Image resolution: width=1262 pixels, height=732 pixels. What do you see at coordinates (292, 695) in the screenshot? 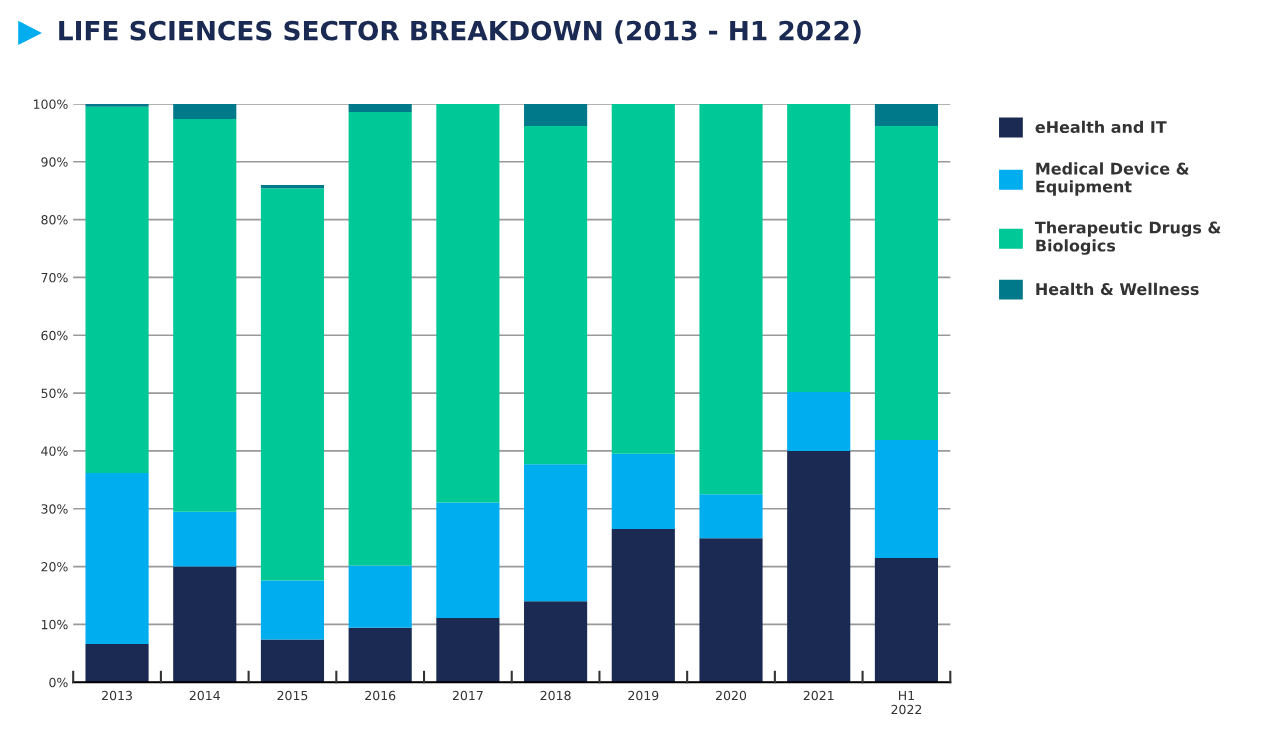
I see `x-tick-label: 2015` at bounding box center [292, 695].